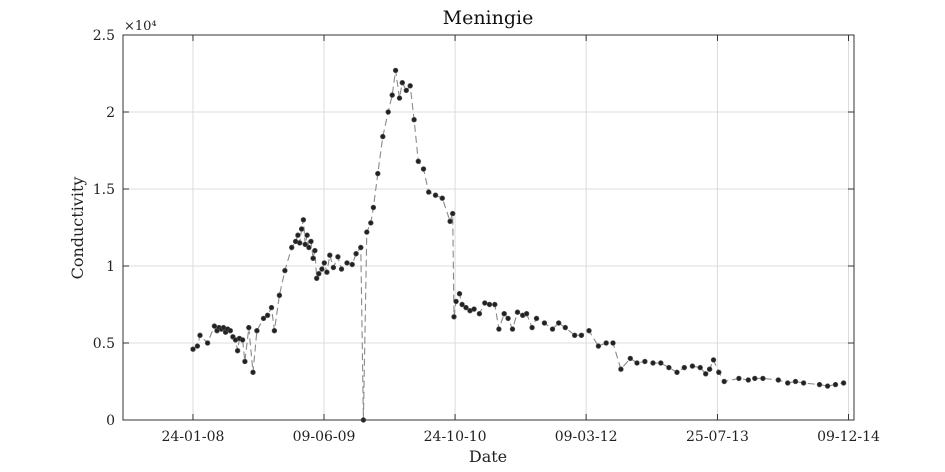  What do you see at coordinates (110, 267) in the screenshot?
I see `y-tick-label: 1` at bounding box center [110, 267].